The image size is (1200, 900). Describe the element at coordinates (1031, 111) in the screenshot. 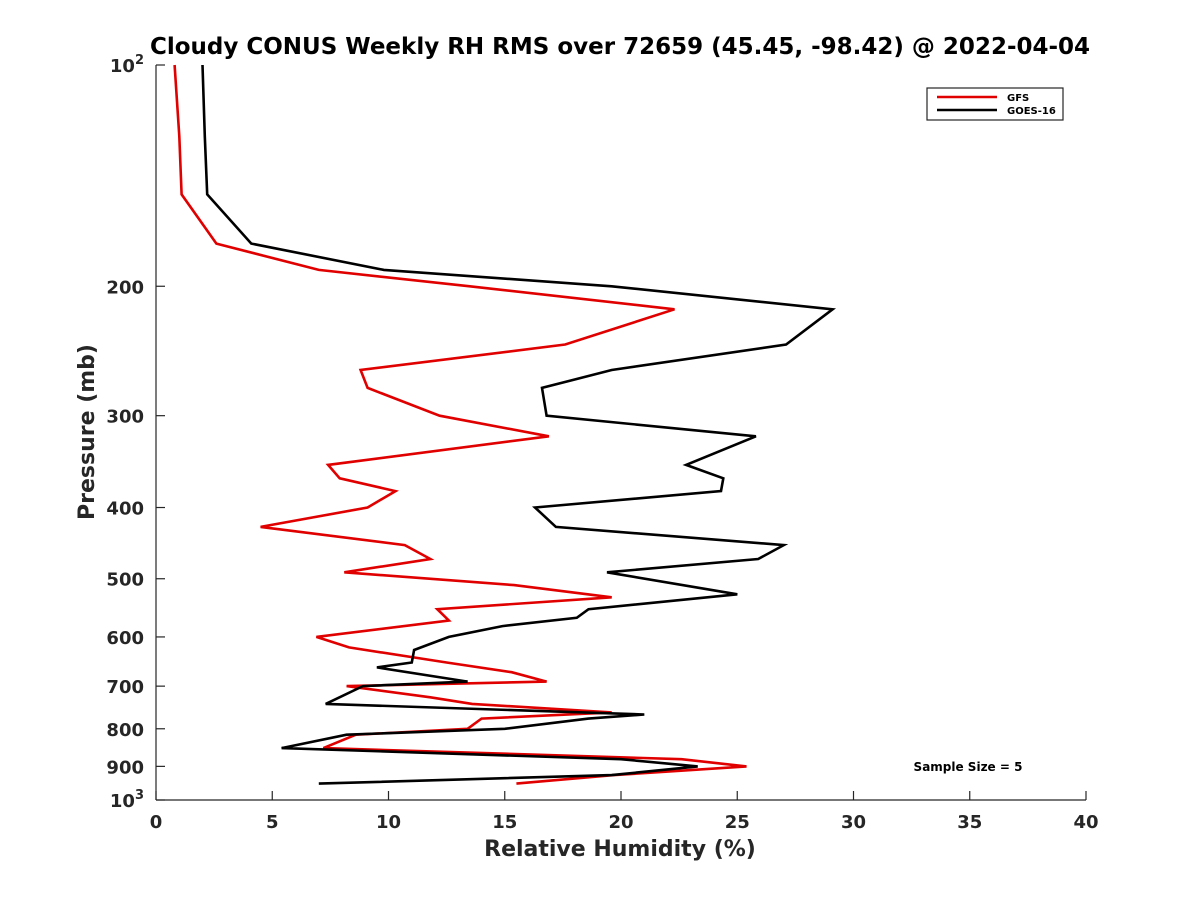

I see `legend-label-goes16: GOES-16` at that location.